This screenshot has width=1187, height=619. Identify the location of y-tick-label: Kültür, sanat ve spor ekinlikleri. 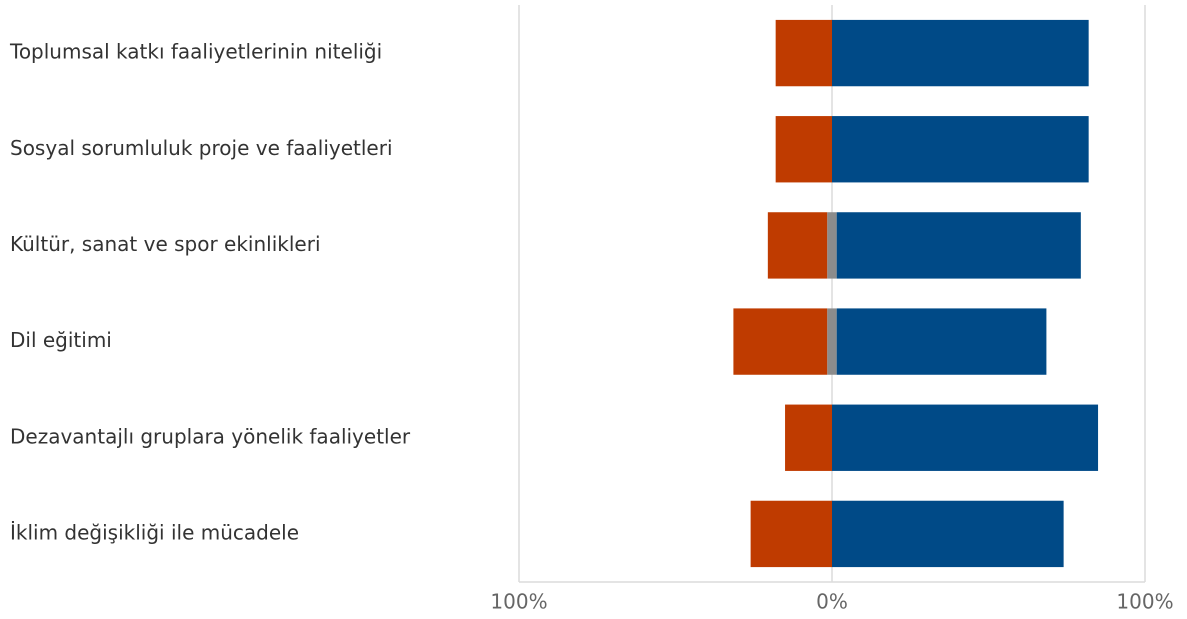
(165, 244).